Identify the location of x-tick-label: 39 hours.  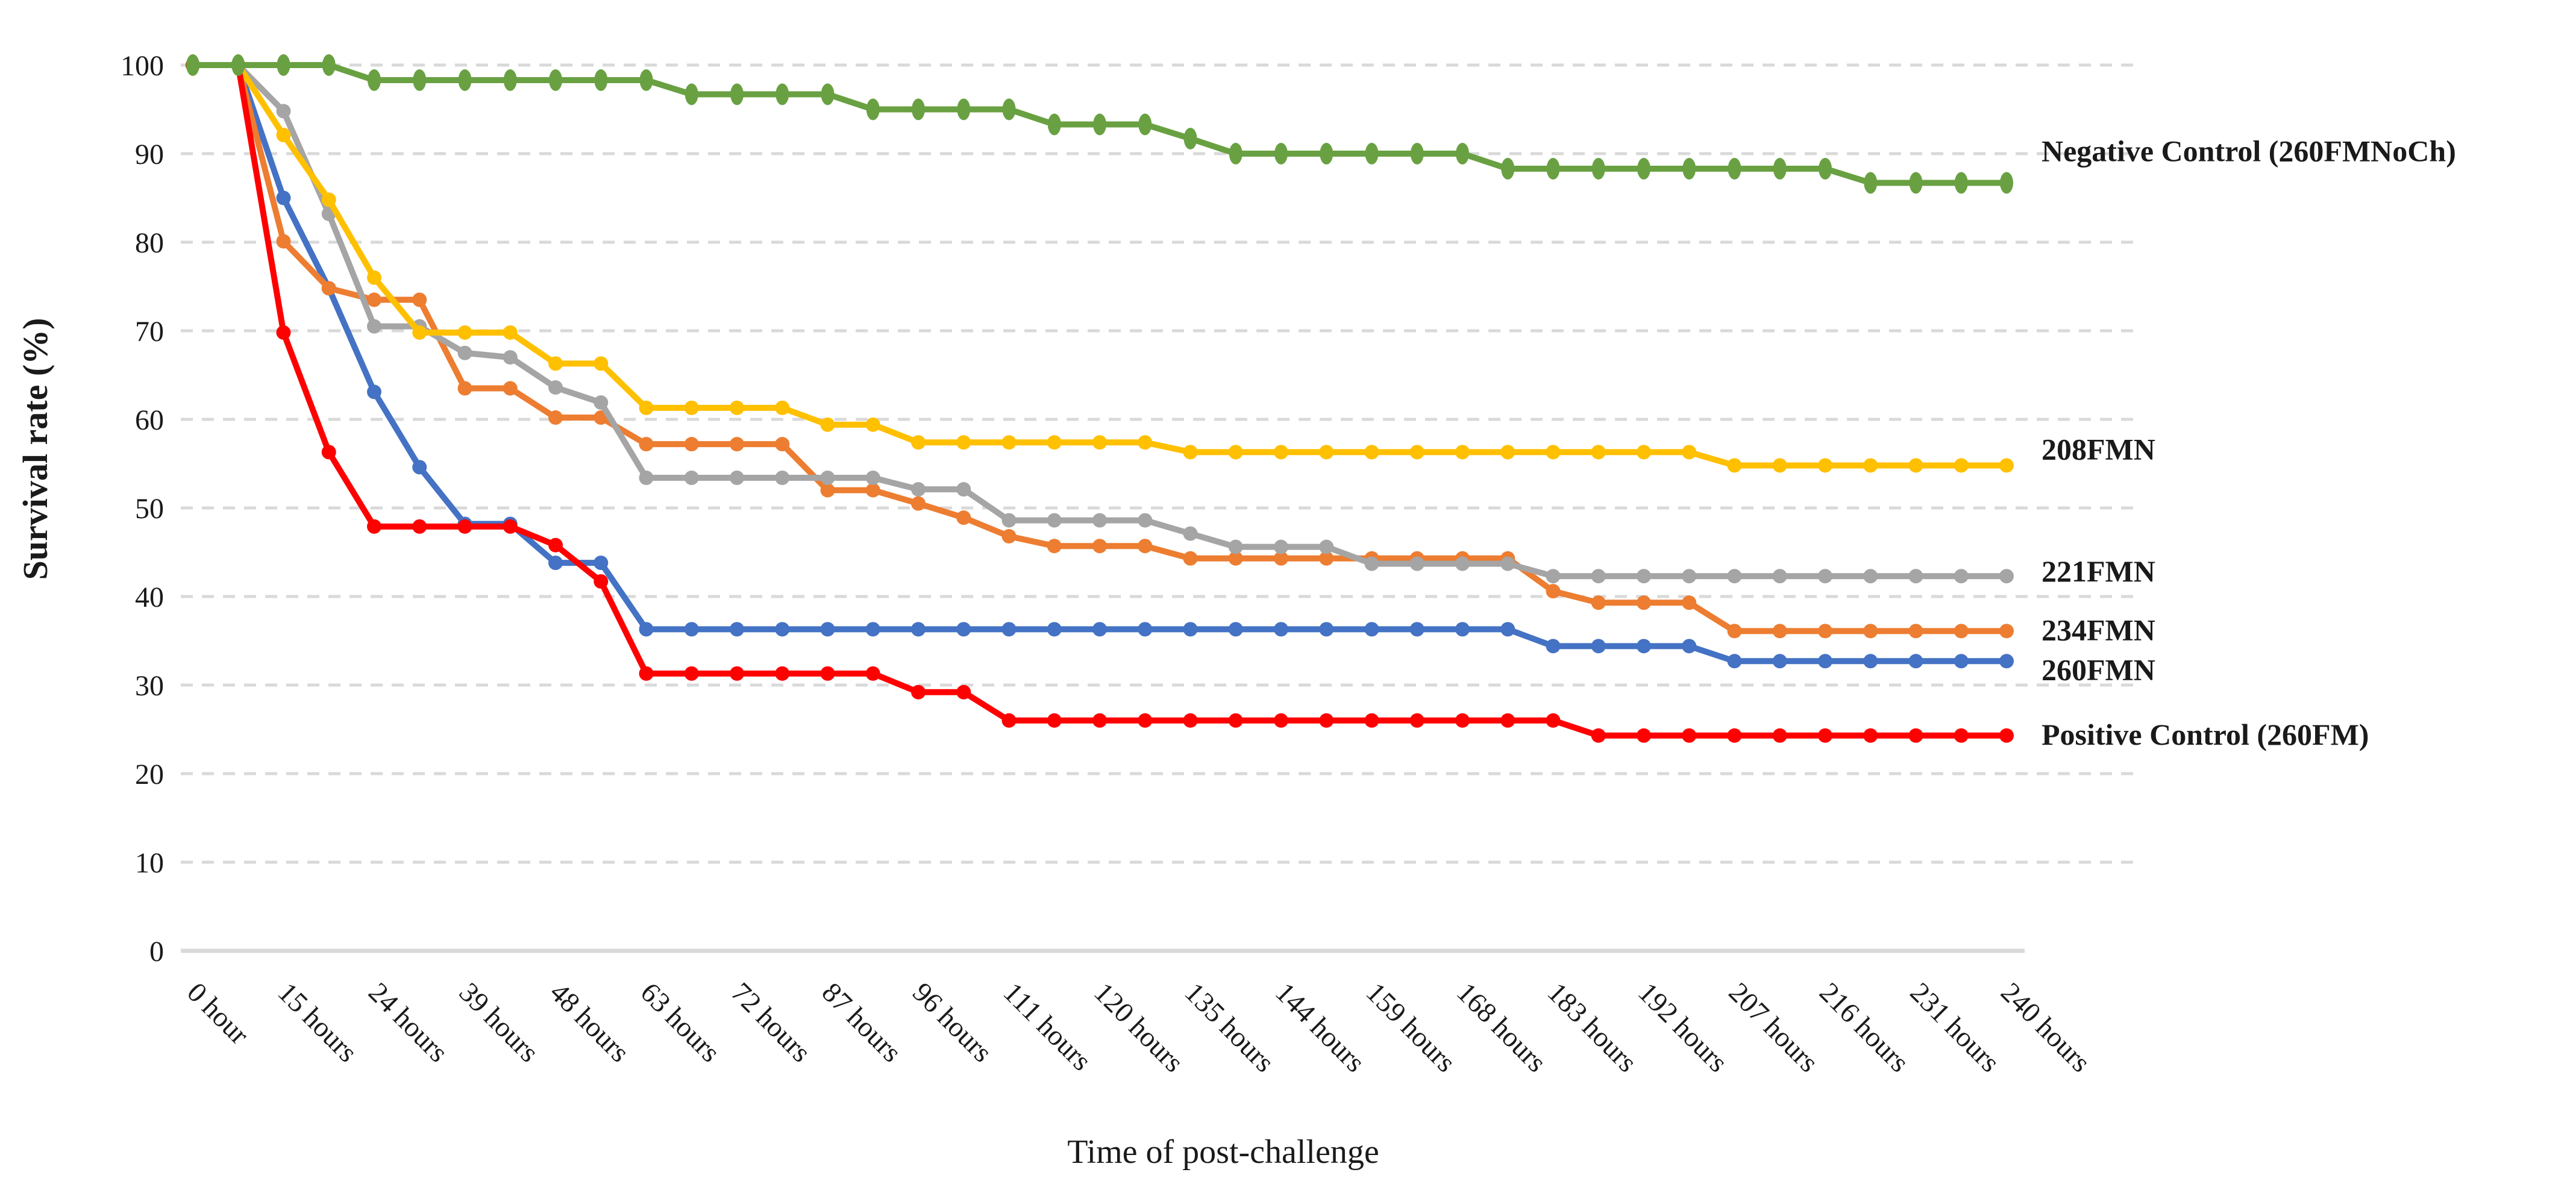
(499, 1023).